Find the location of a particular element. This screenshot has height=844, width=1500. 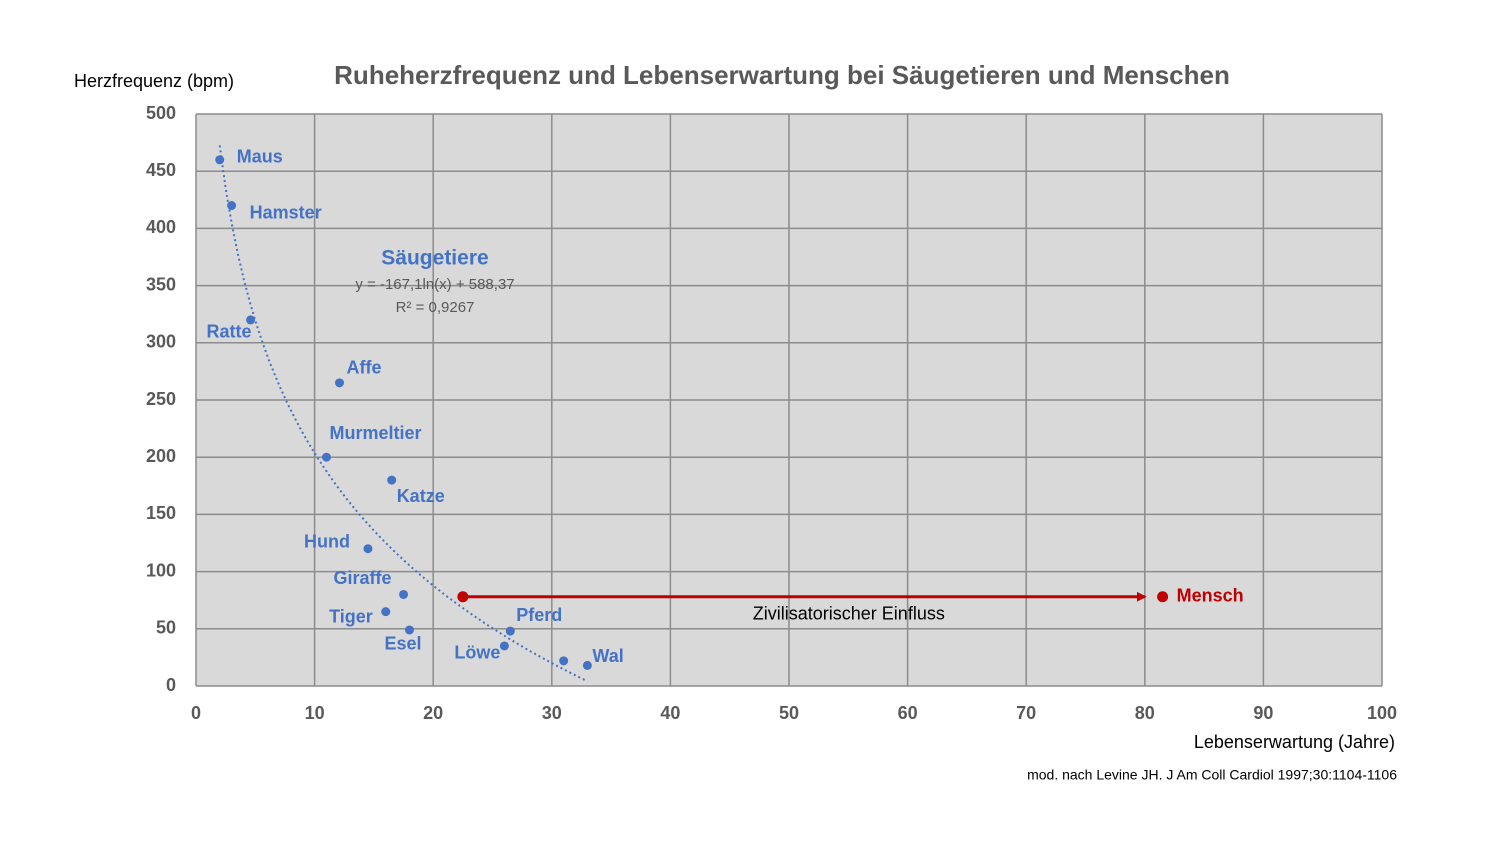

point-label: Affe is located at coordinates (364, 368).